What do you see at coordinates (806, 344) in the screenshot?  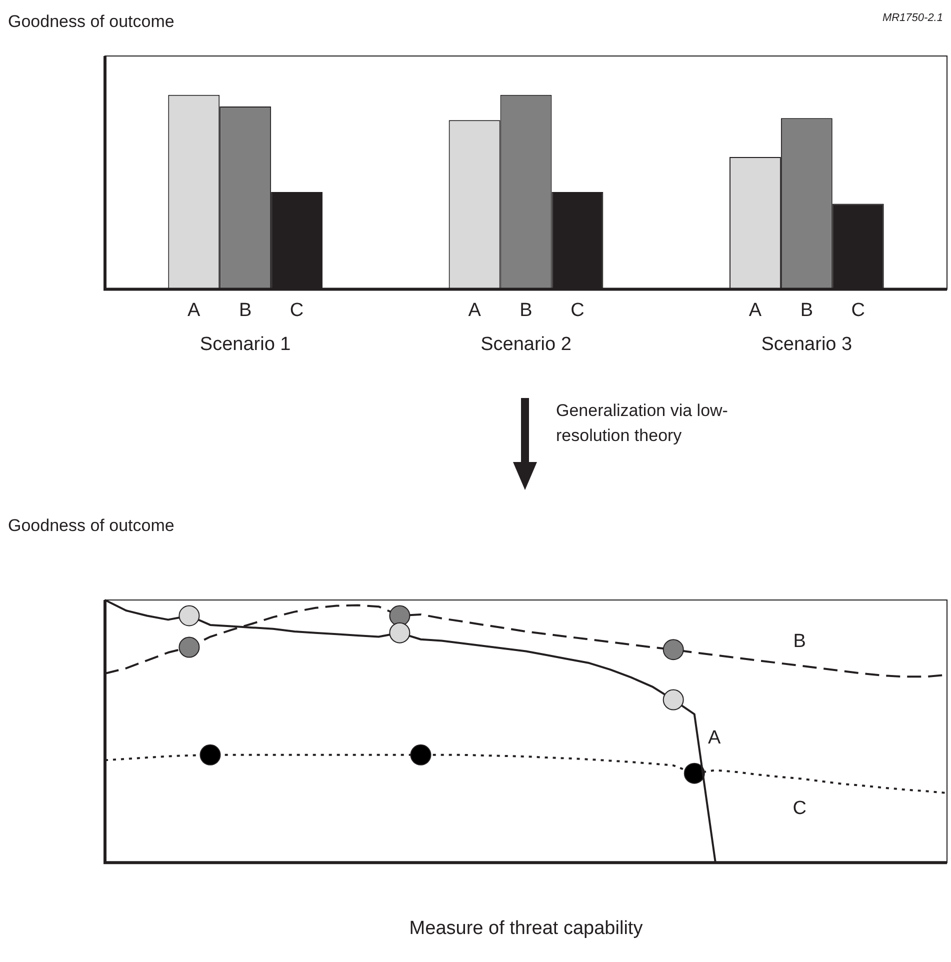 I see `x-tick-label: Scenario 3` at bounding box center [806, 344].